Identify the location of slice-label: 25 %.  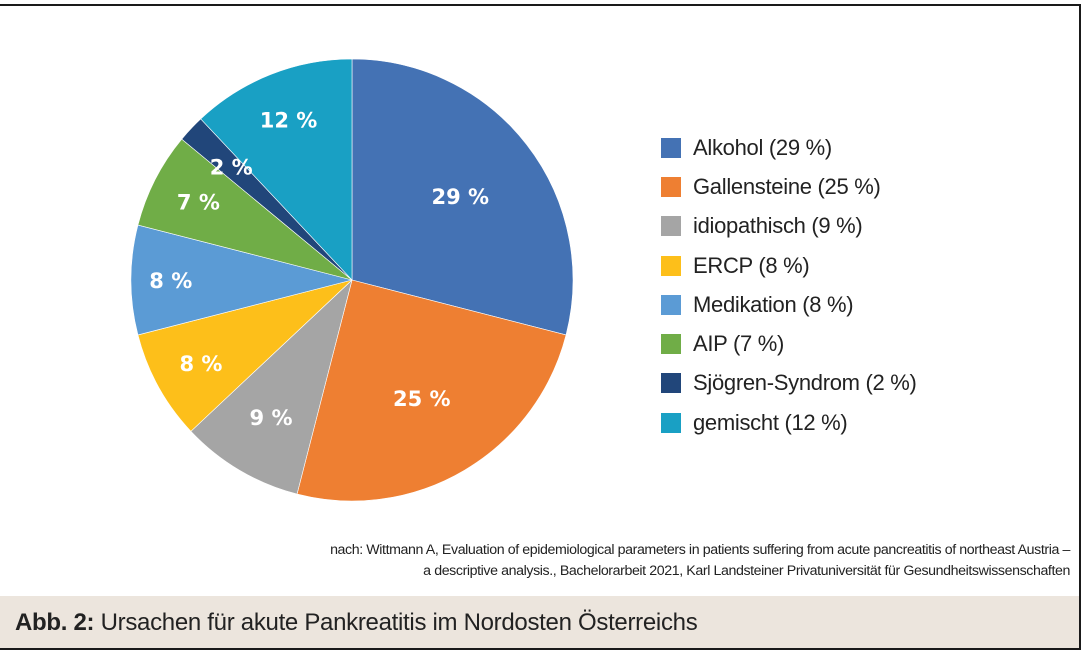
(422, 399).